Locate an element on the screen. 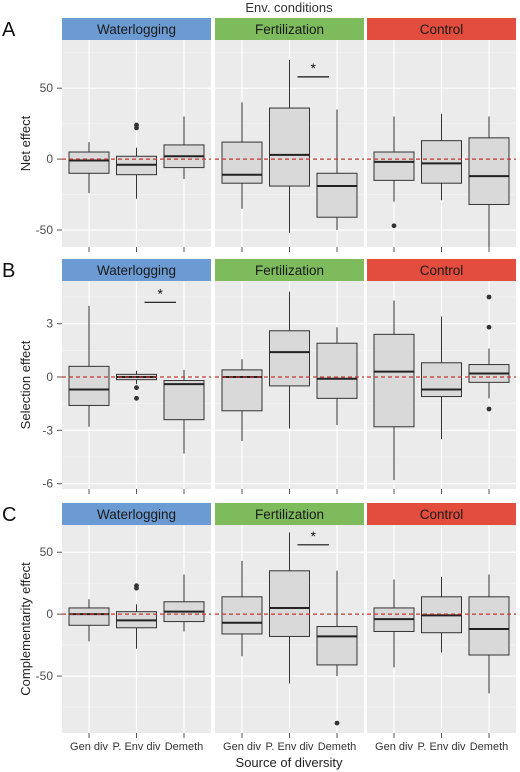  y-tick-label: 3 is located at coordinates (49, 324).